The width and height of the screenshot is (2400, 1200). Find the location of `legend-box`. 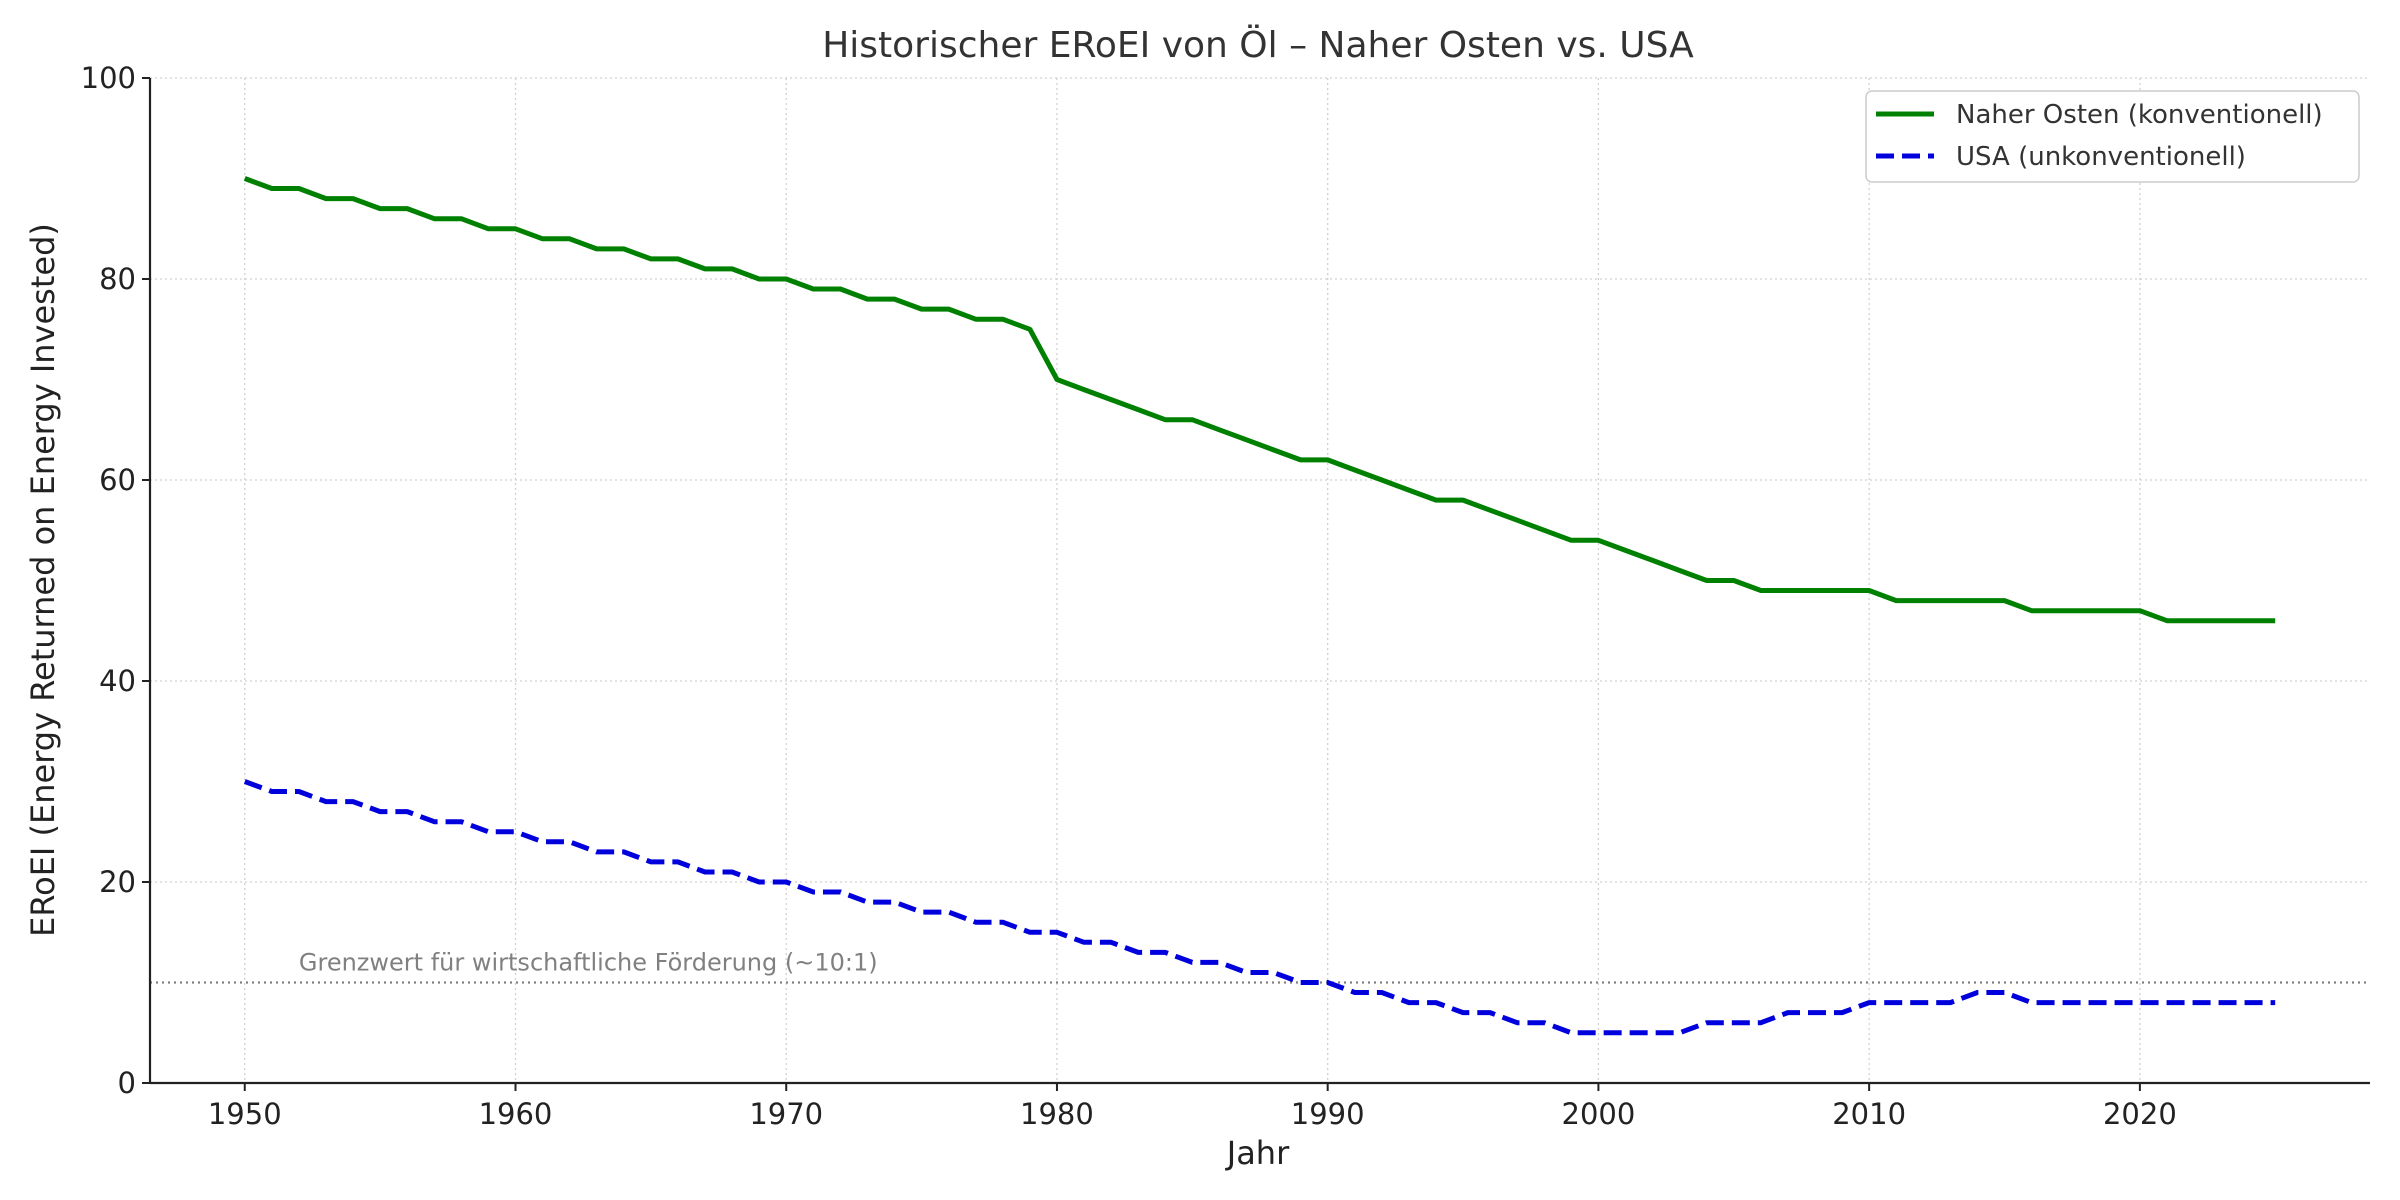

legend-box is located at coordinates (2112, 136).